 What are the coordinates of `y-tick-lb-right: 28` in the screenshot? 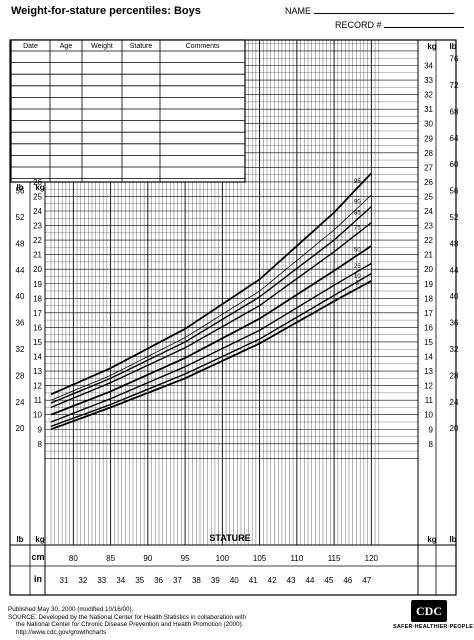 It's located at (454, 375).